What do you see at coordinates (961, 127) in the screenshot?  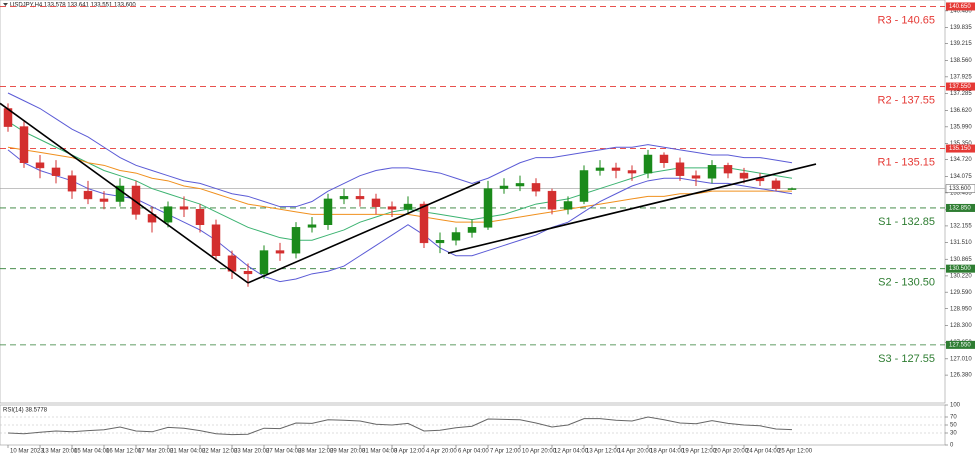 I see `y-tick-label: 135.990` at bounding box center [961, 127].